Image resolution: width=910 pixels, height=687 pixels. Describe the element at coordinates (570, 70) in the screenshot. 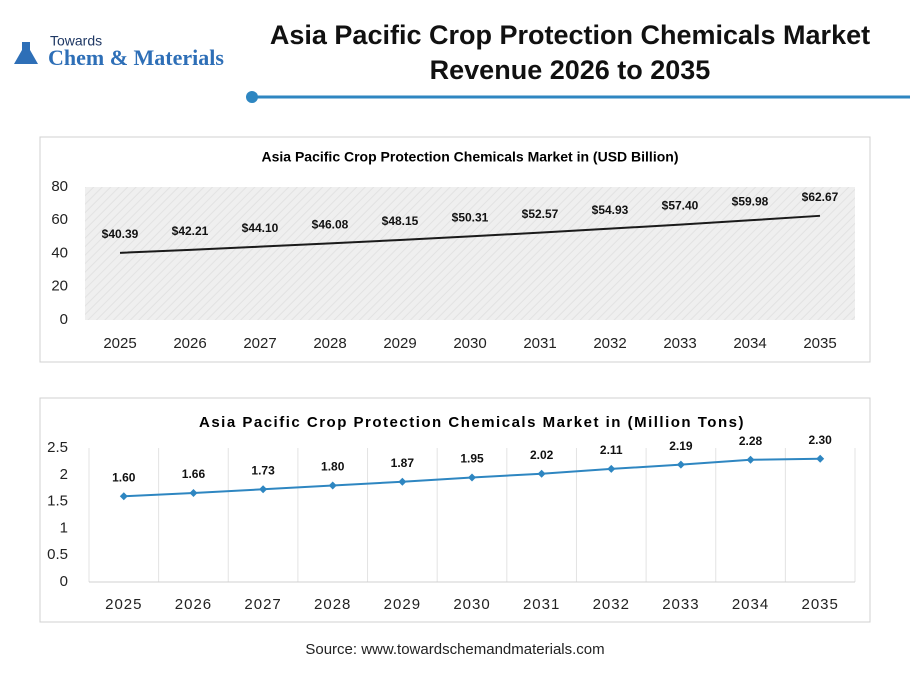

I see `title: Revenue 2026 to 2035` at that location.